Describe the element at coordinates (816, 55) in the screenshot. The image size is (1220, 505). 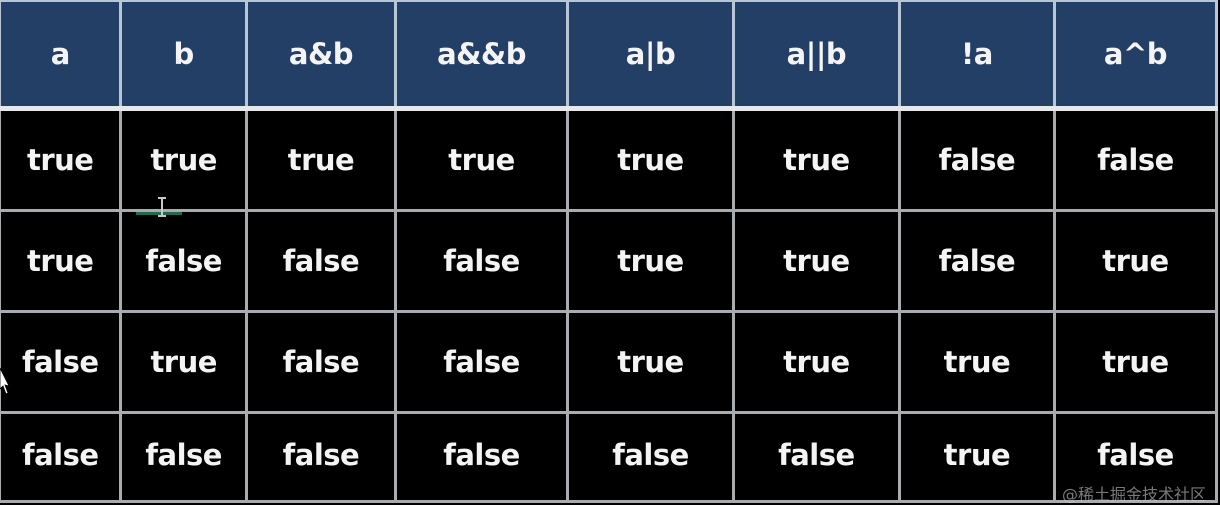
I see `column-header: a||b` at that location.